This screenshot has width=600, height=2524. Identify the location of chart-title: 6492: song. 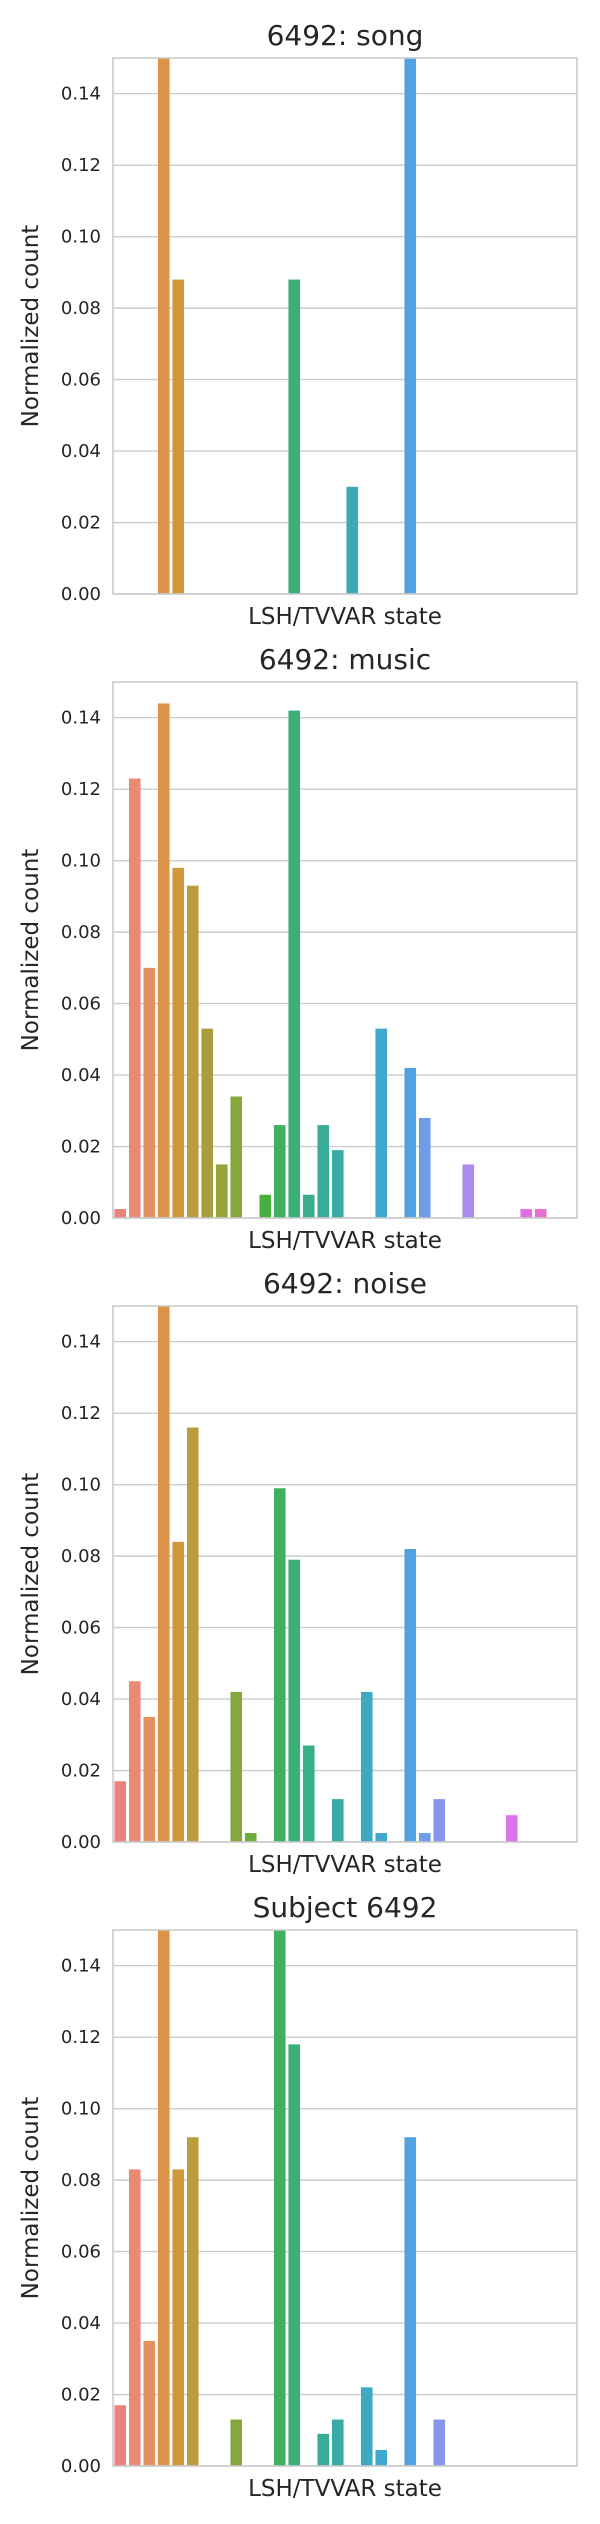
(345, 35).